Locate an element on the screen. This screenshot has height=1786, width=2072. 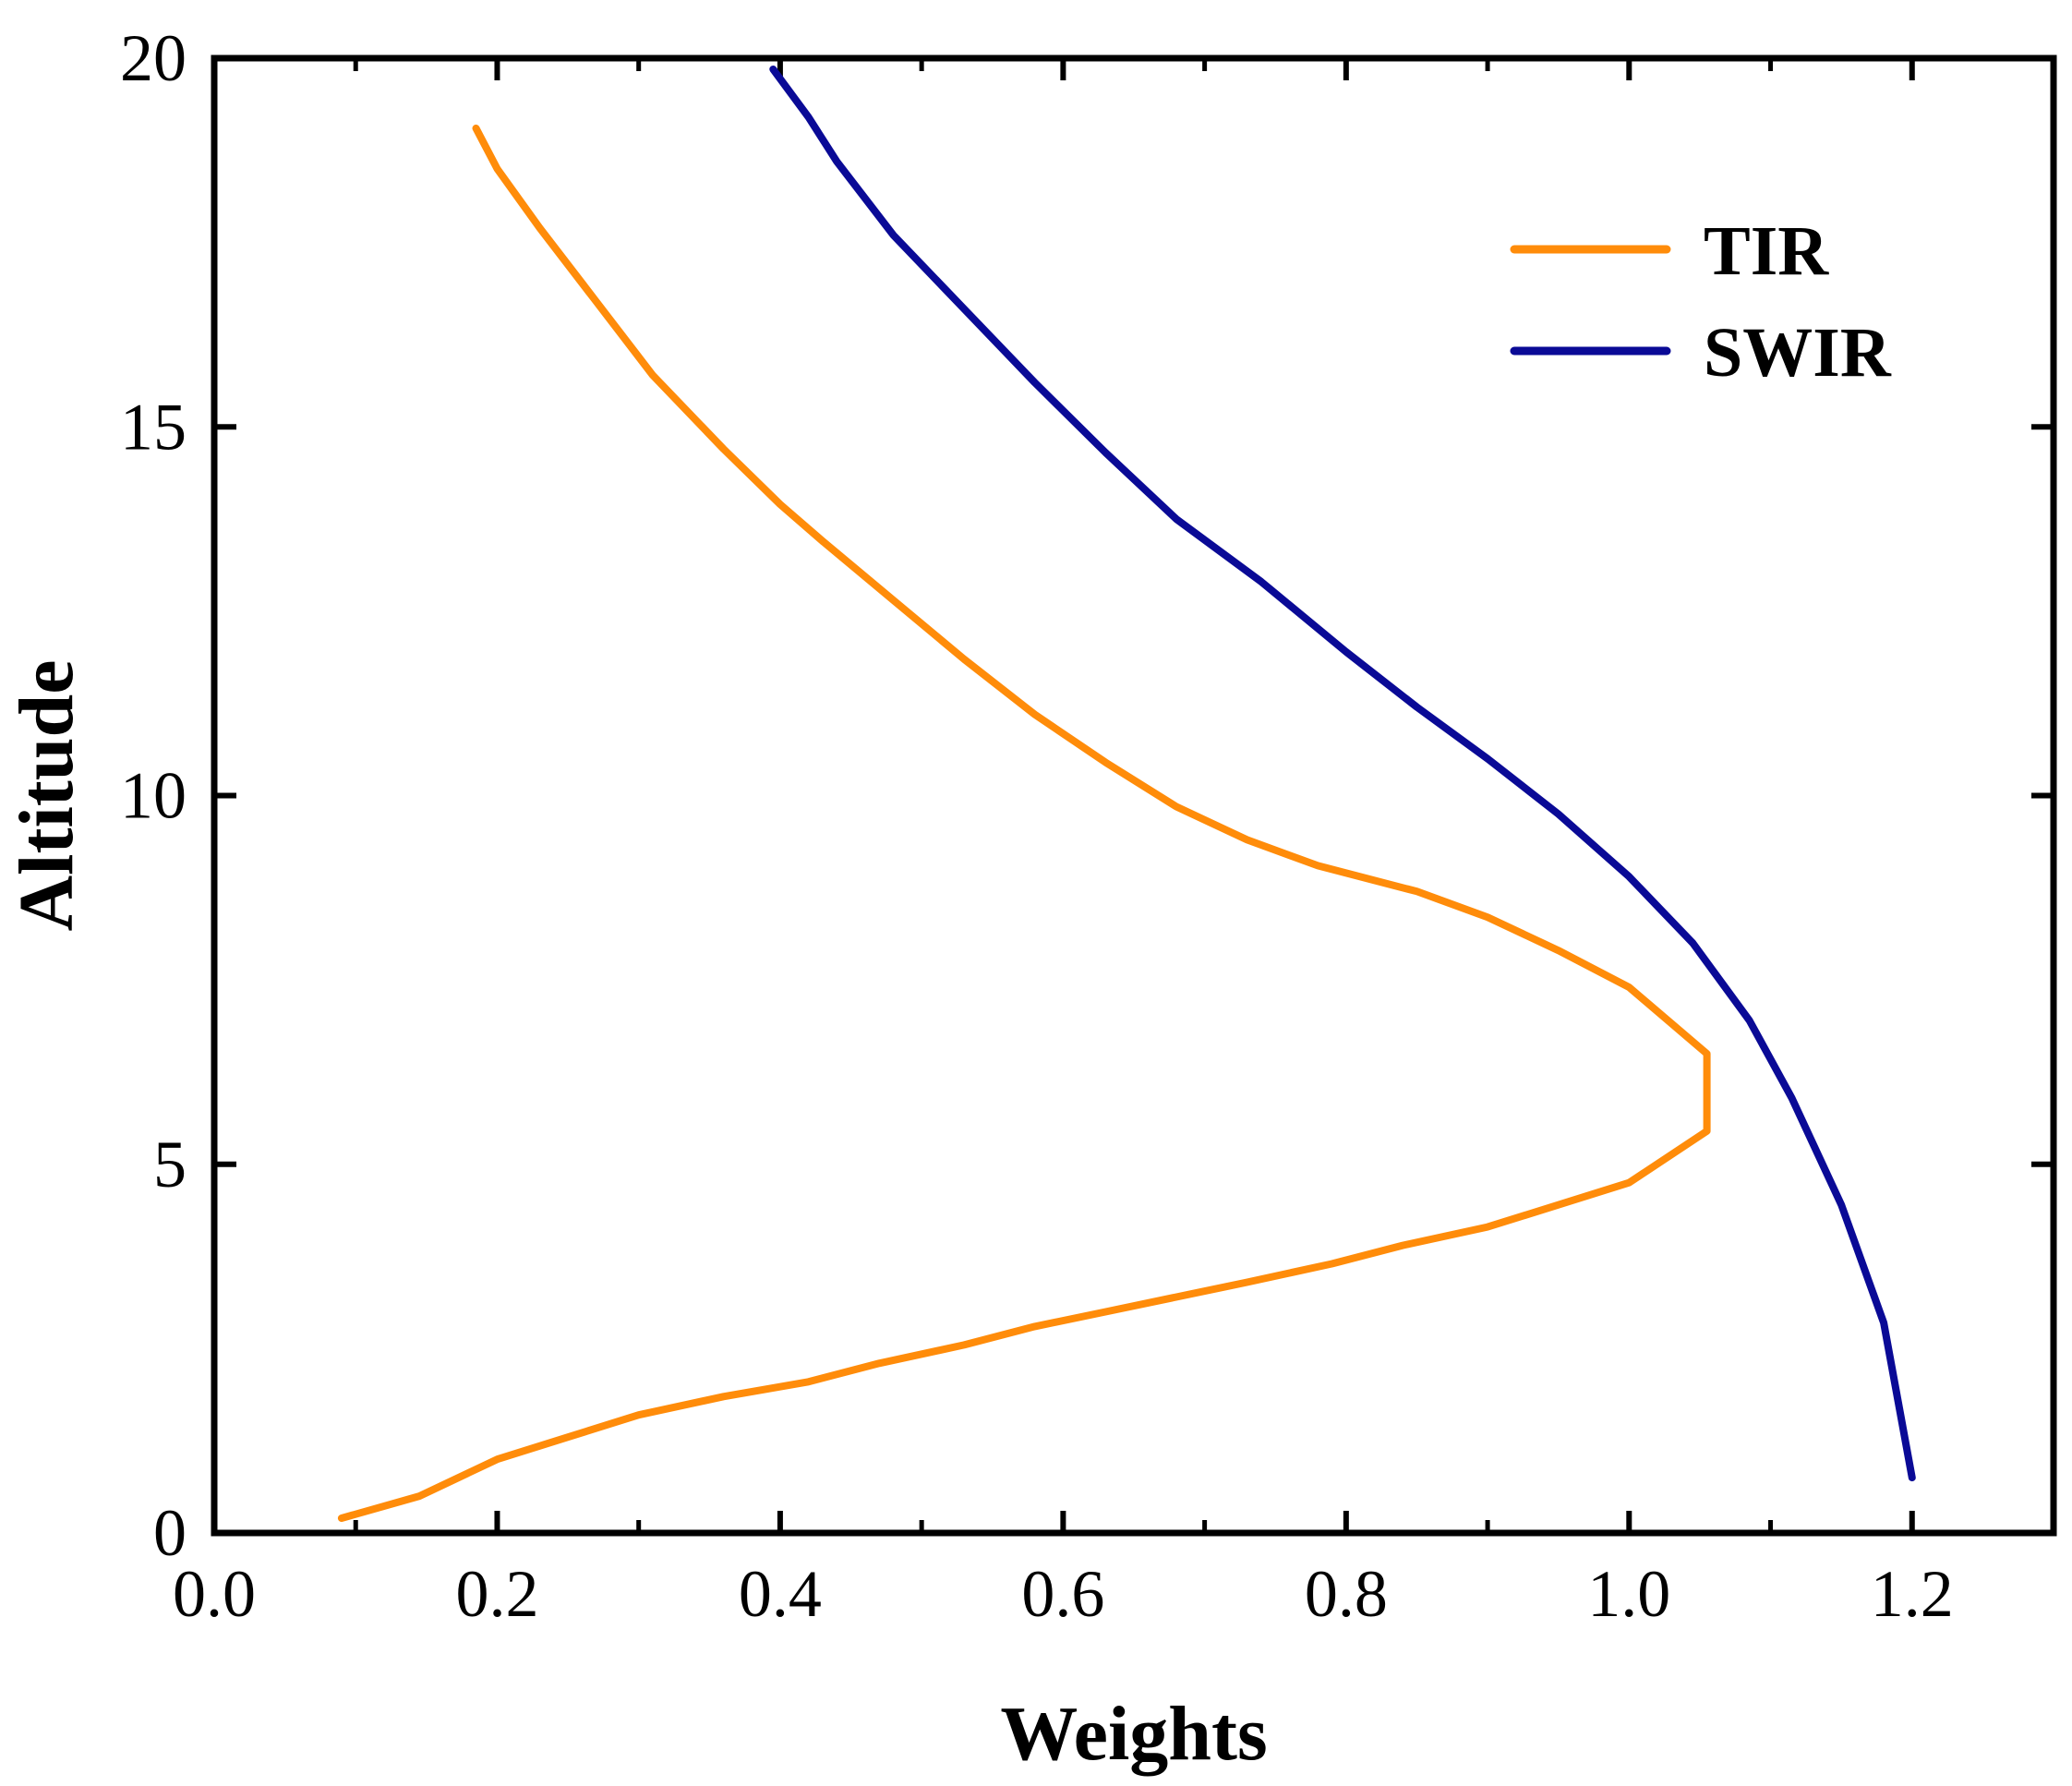
y-tick-label: 5 is located at coordinates (170, 1164).